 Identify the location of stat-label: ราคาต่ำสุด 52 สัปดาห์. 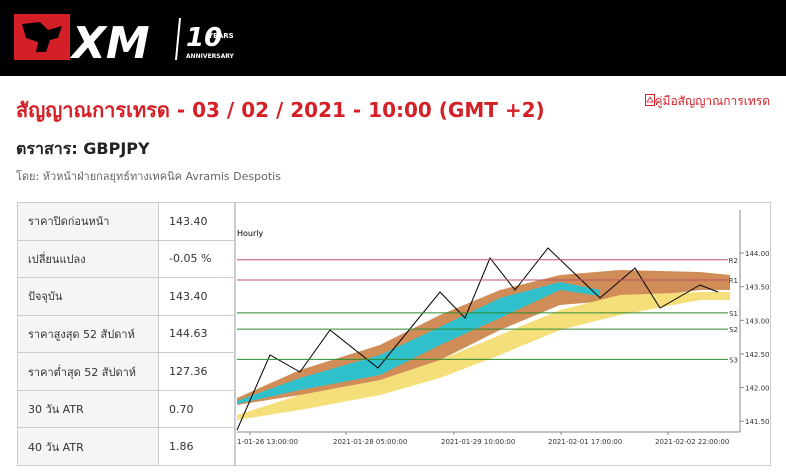
(88, 371).